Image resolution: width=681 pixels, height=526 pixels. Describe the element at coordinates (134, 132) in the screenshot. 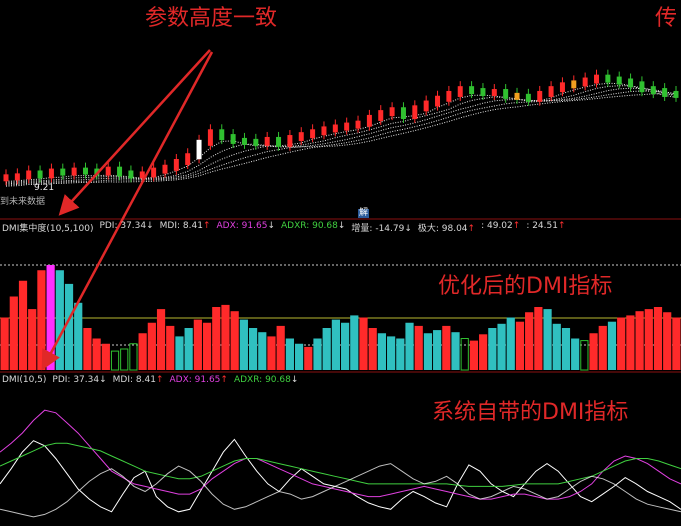

I see `arrow-to-optimized` at that location.